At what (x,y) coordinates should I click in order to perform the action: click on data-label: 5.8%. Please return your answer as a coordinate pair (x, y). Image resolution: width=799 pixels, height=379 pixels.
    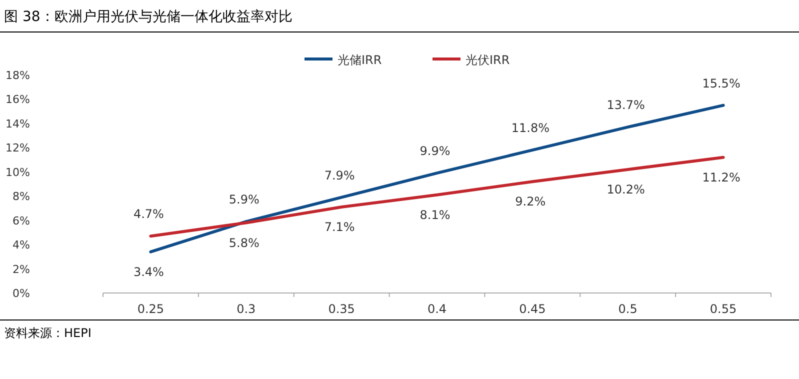
    Looking at the image, I should click on (244, 243).